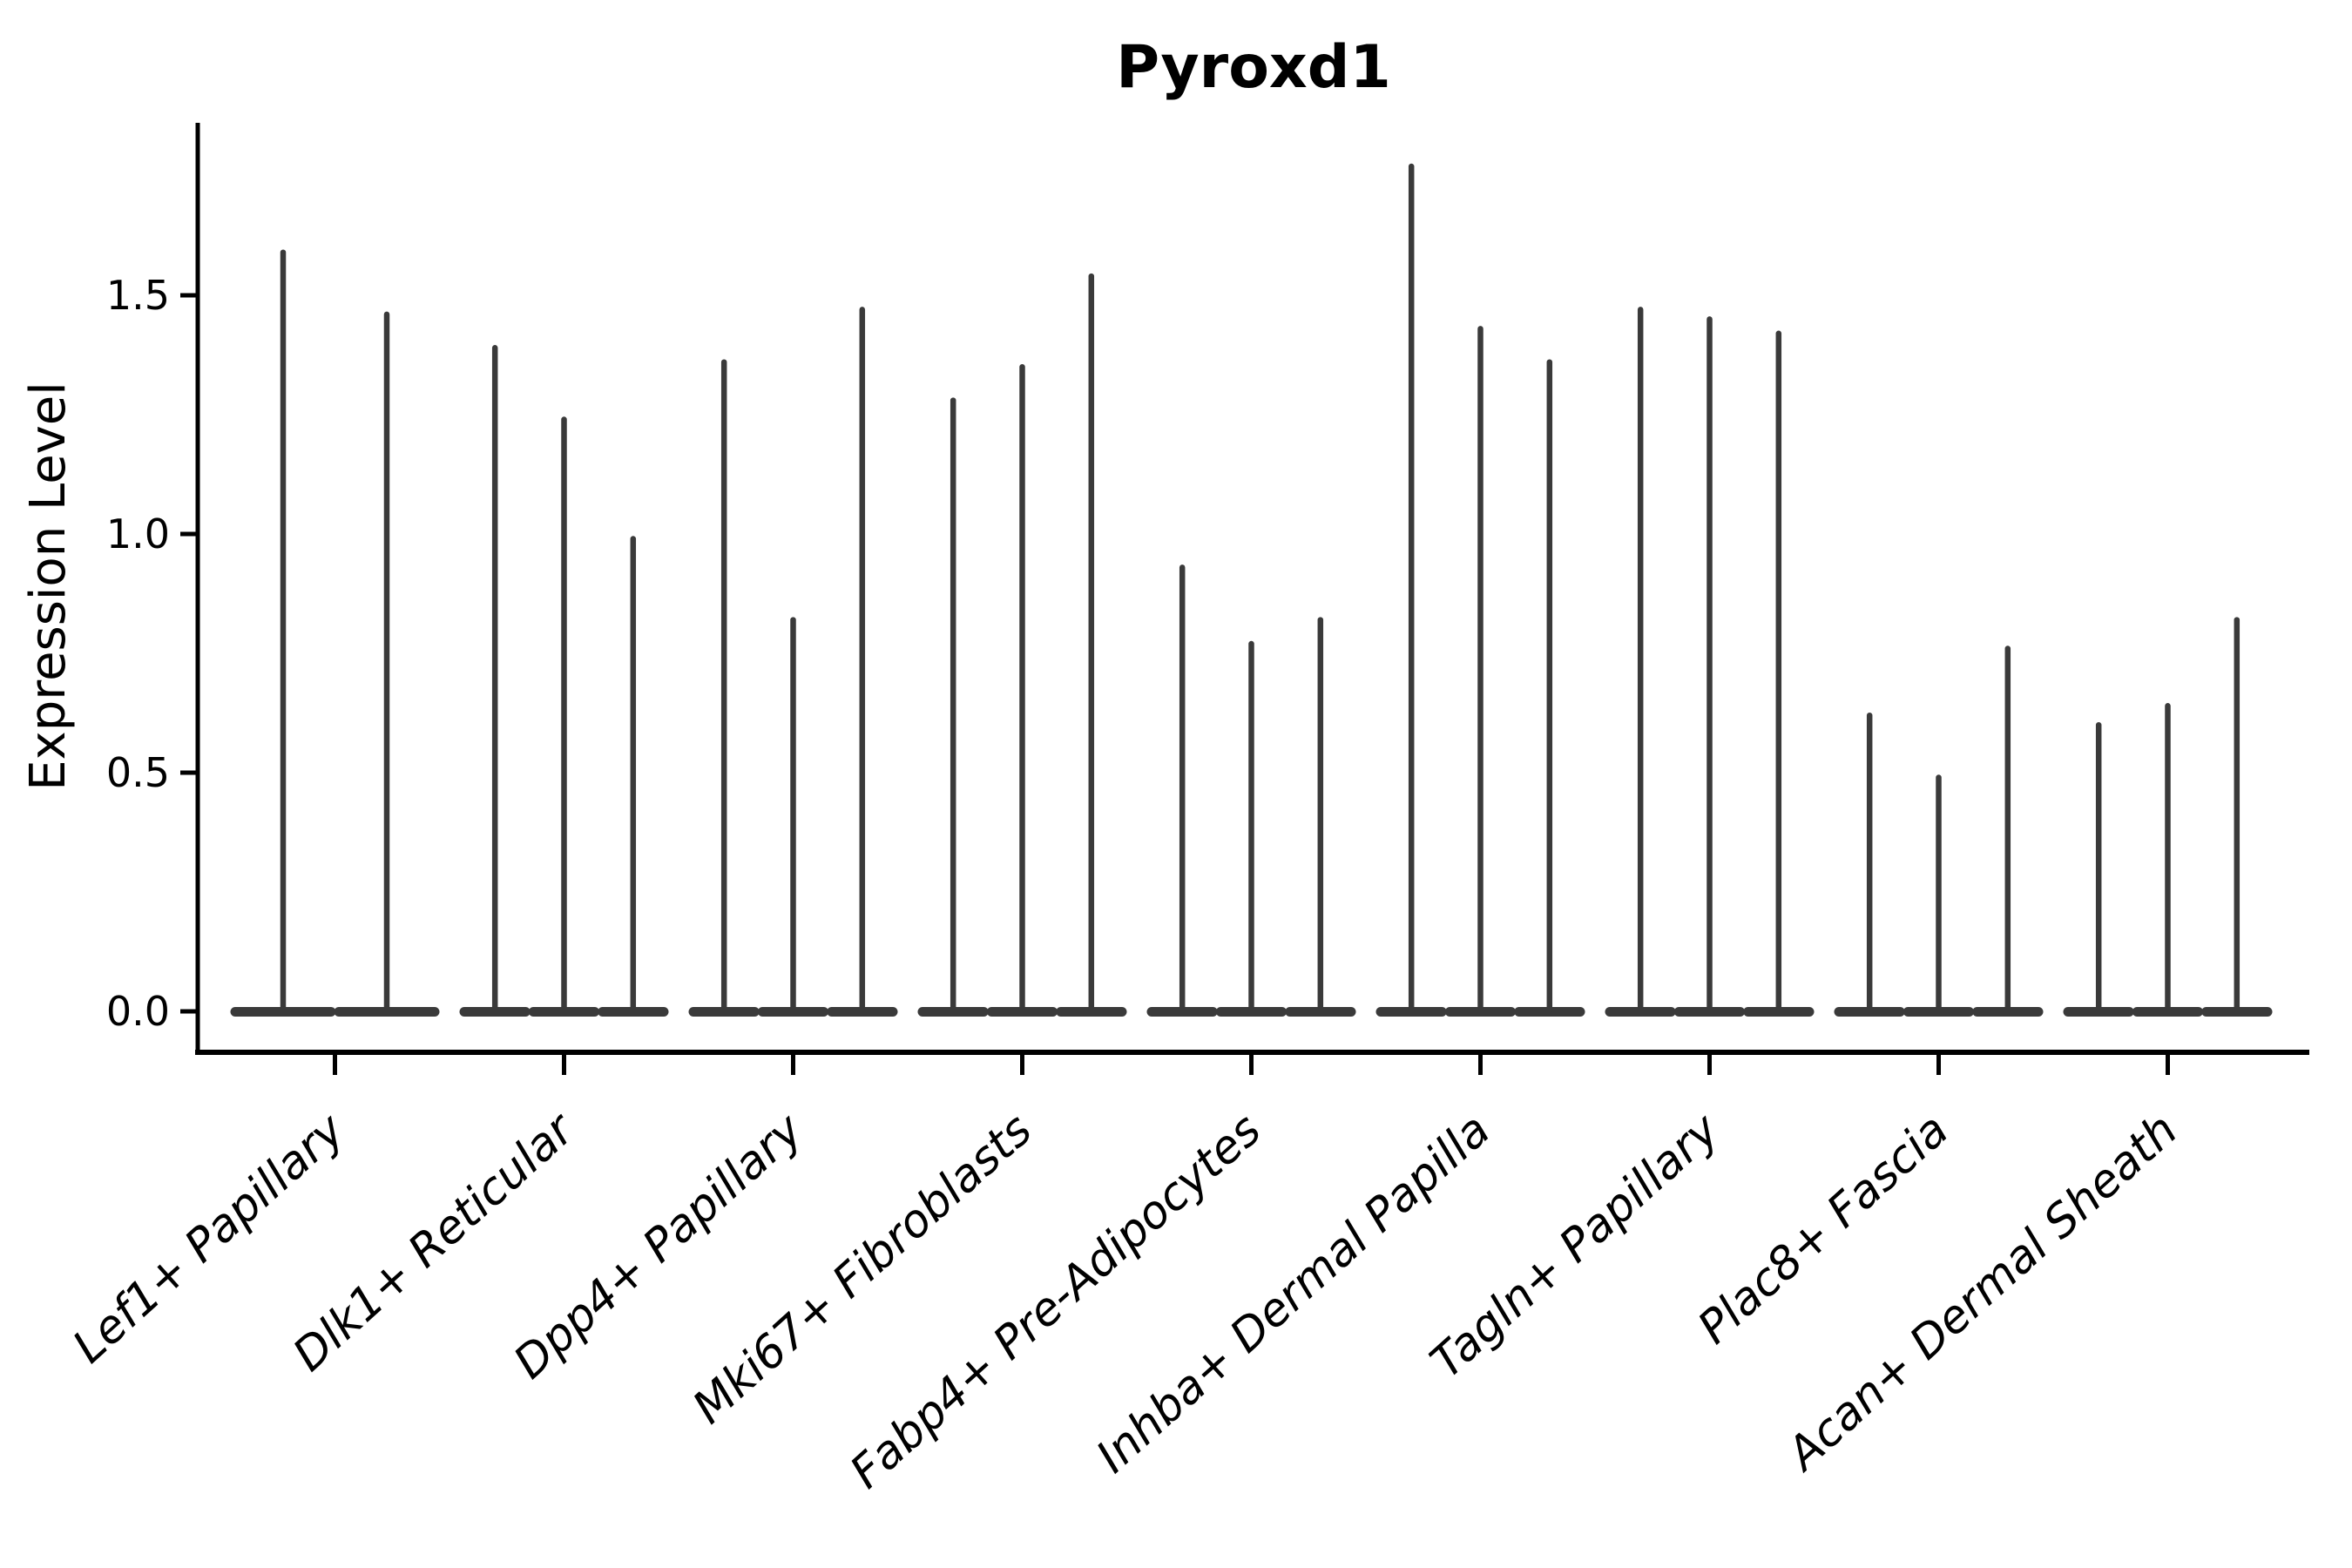 This screenshot has height=1568, width=2352. What do you see at coordinates (138, 1012) in the screenshot?
I see `y-tick-label: 0.0` at bounding box center [138, 1012].